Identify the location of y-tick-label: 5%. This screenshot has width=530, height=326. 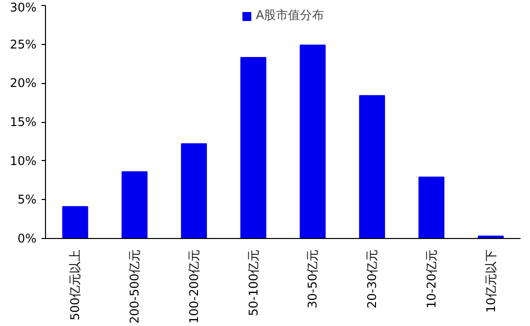
(27, 199).